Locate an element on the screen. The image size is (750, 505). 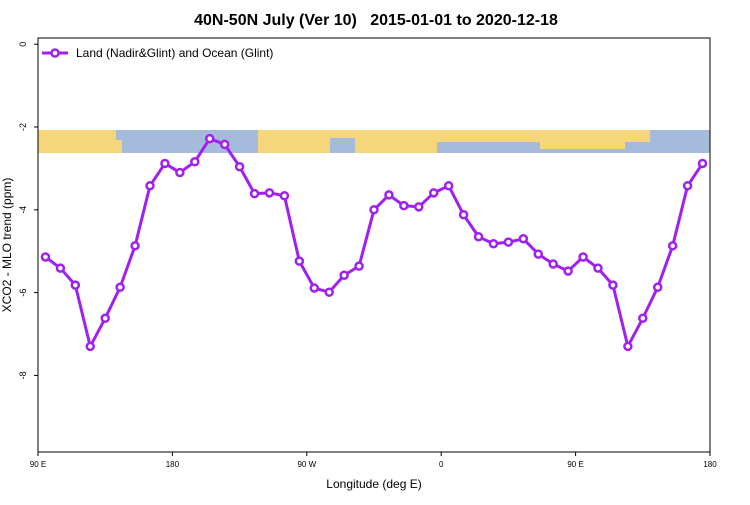
legend-label: Land (Nadir&Glint) and Ocean (Glint) is located at coordinates (174, 53).